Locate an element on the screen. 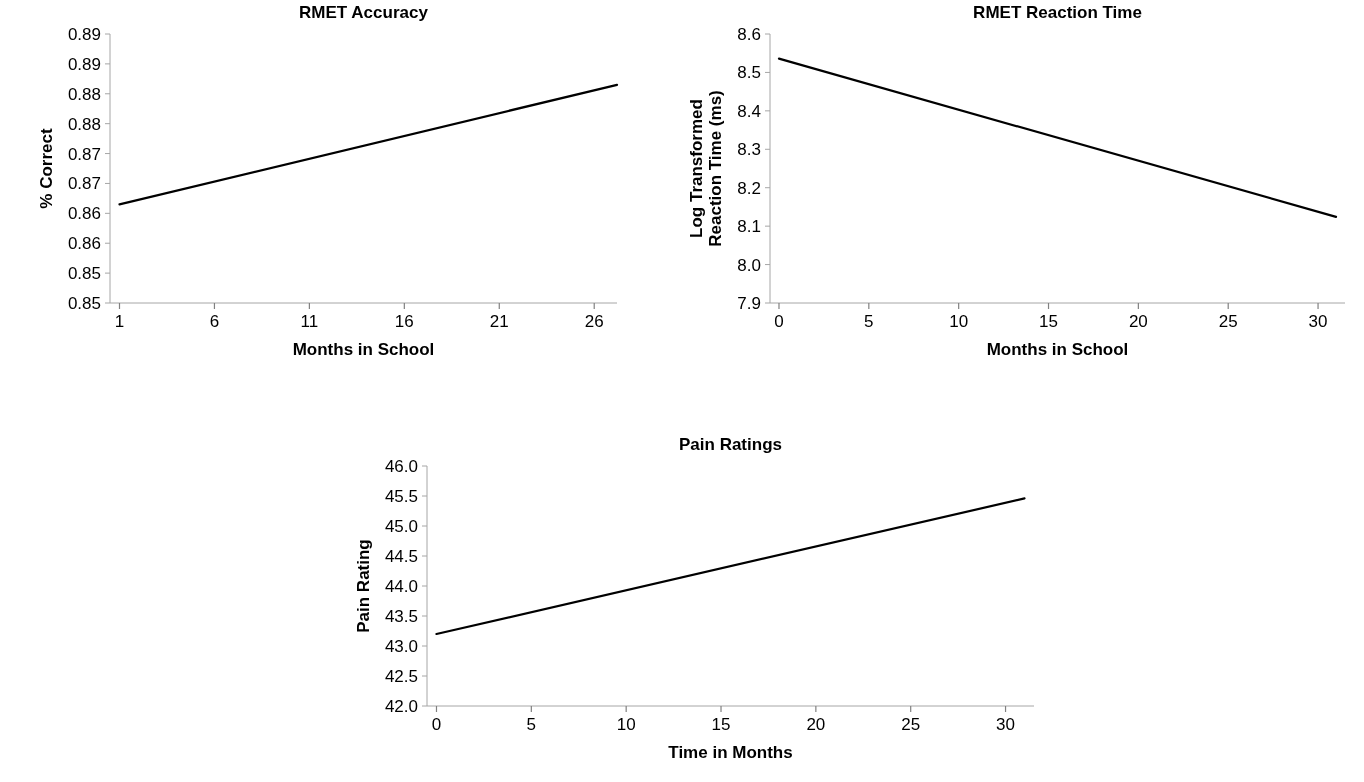 The width and height of the screenshot is (1364, 782). x-tick-label: 21 is located at coordinates (499, 321).